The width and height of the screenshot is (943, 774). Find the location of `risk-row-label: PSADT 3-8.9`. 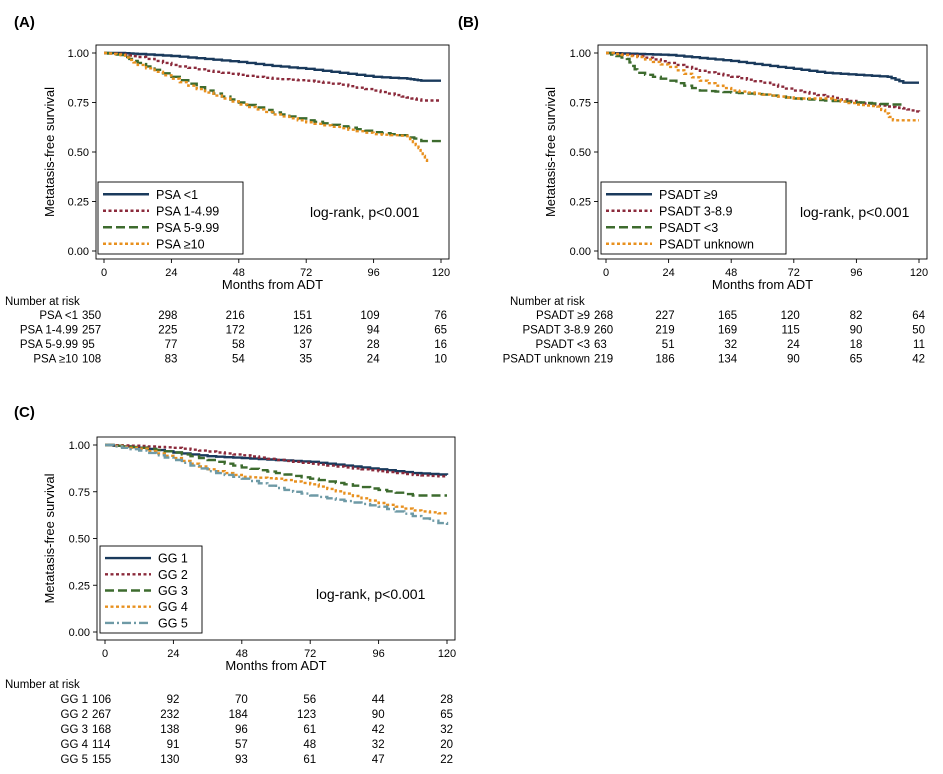

risk-row-label: PSADT 3-8.9 is located at coordinates (556, 331).